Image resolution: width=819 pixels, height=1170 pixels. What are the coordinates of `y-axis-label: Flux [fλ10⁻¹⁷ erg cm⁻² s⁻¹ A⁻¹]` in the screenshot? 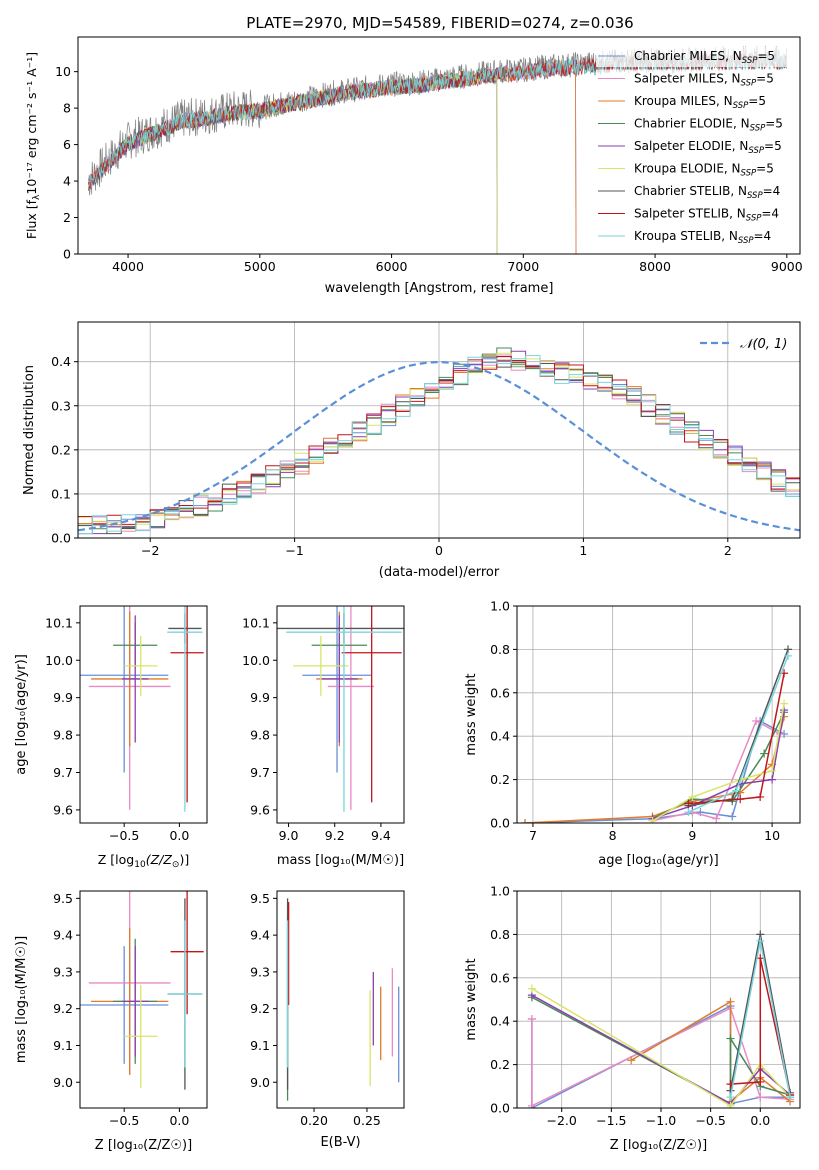 It's located at (33, 145).